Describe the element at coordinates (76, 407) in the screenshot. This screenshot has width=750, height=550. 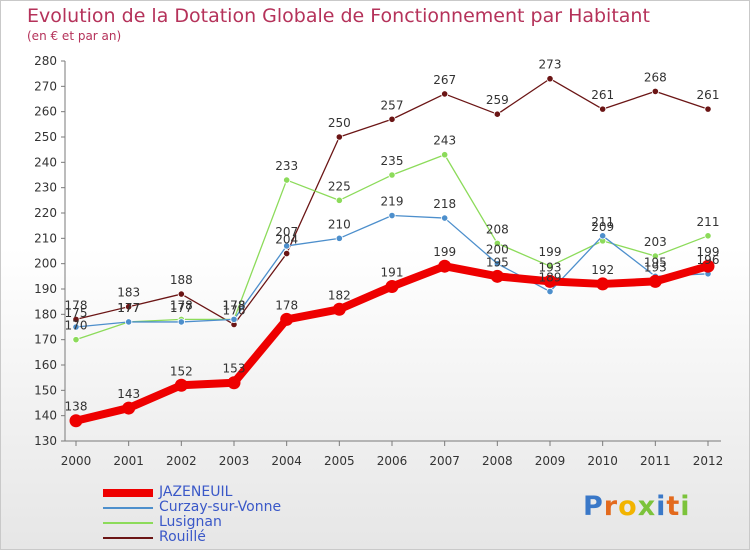
I see `data-label: 138` at that location.